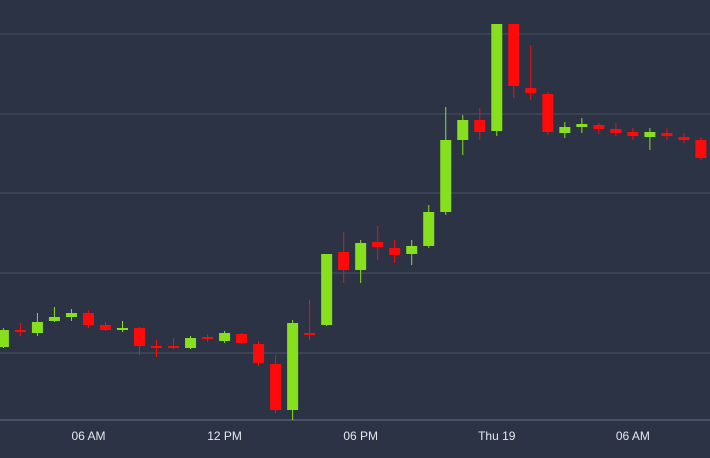 The height and width of the screenshot is (458, 710). Describe the element at coordinates (360, 436) in the screenshot. I see `x-tick-label: 06 PM` at that location.